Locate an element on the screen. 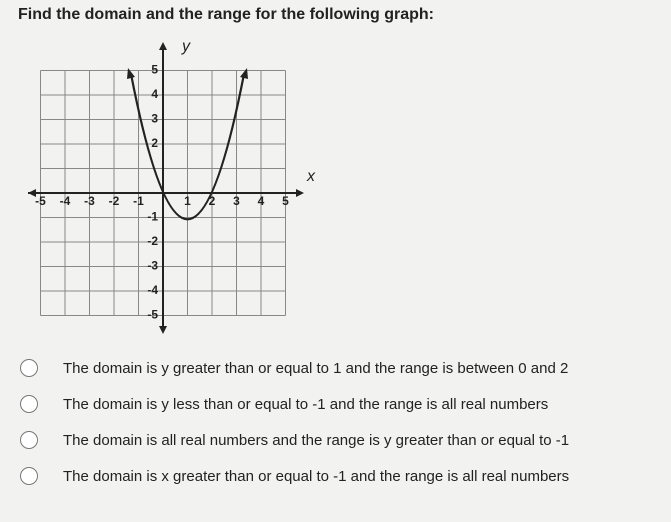  parabola is located at coordinates (187, 147).